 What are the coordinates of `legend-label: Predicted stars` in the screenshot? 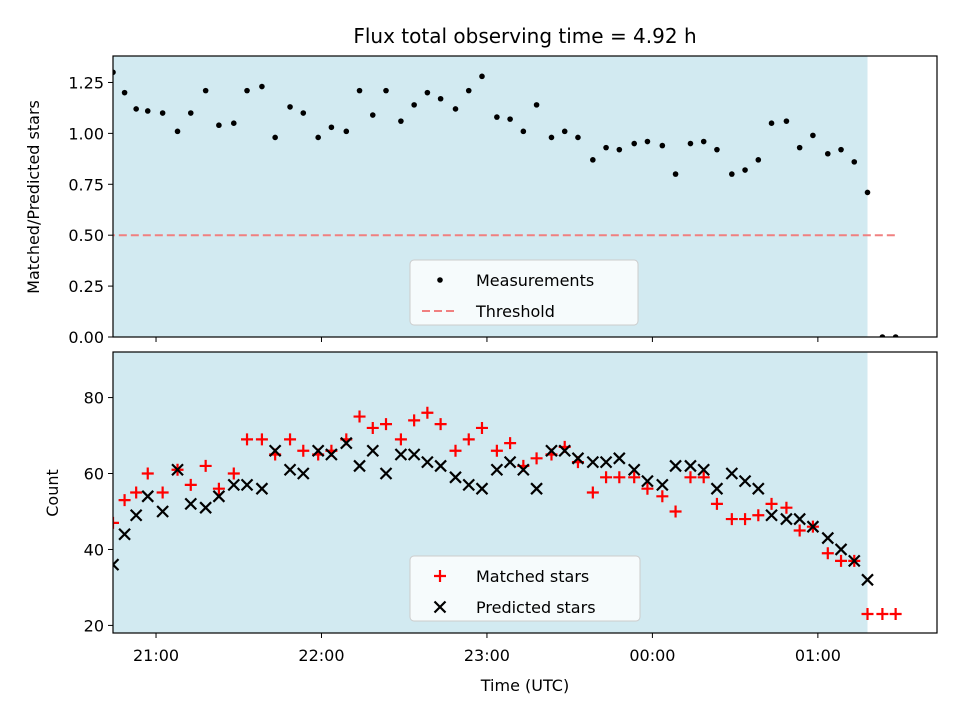 It's located at (536, 607).